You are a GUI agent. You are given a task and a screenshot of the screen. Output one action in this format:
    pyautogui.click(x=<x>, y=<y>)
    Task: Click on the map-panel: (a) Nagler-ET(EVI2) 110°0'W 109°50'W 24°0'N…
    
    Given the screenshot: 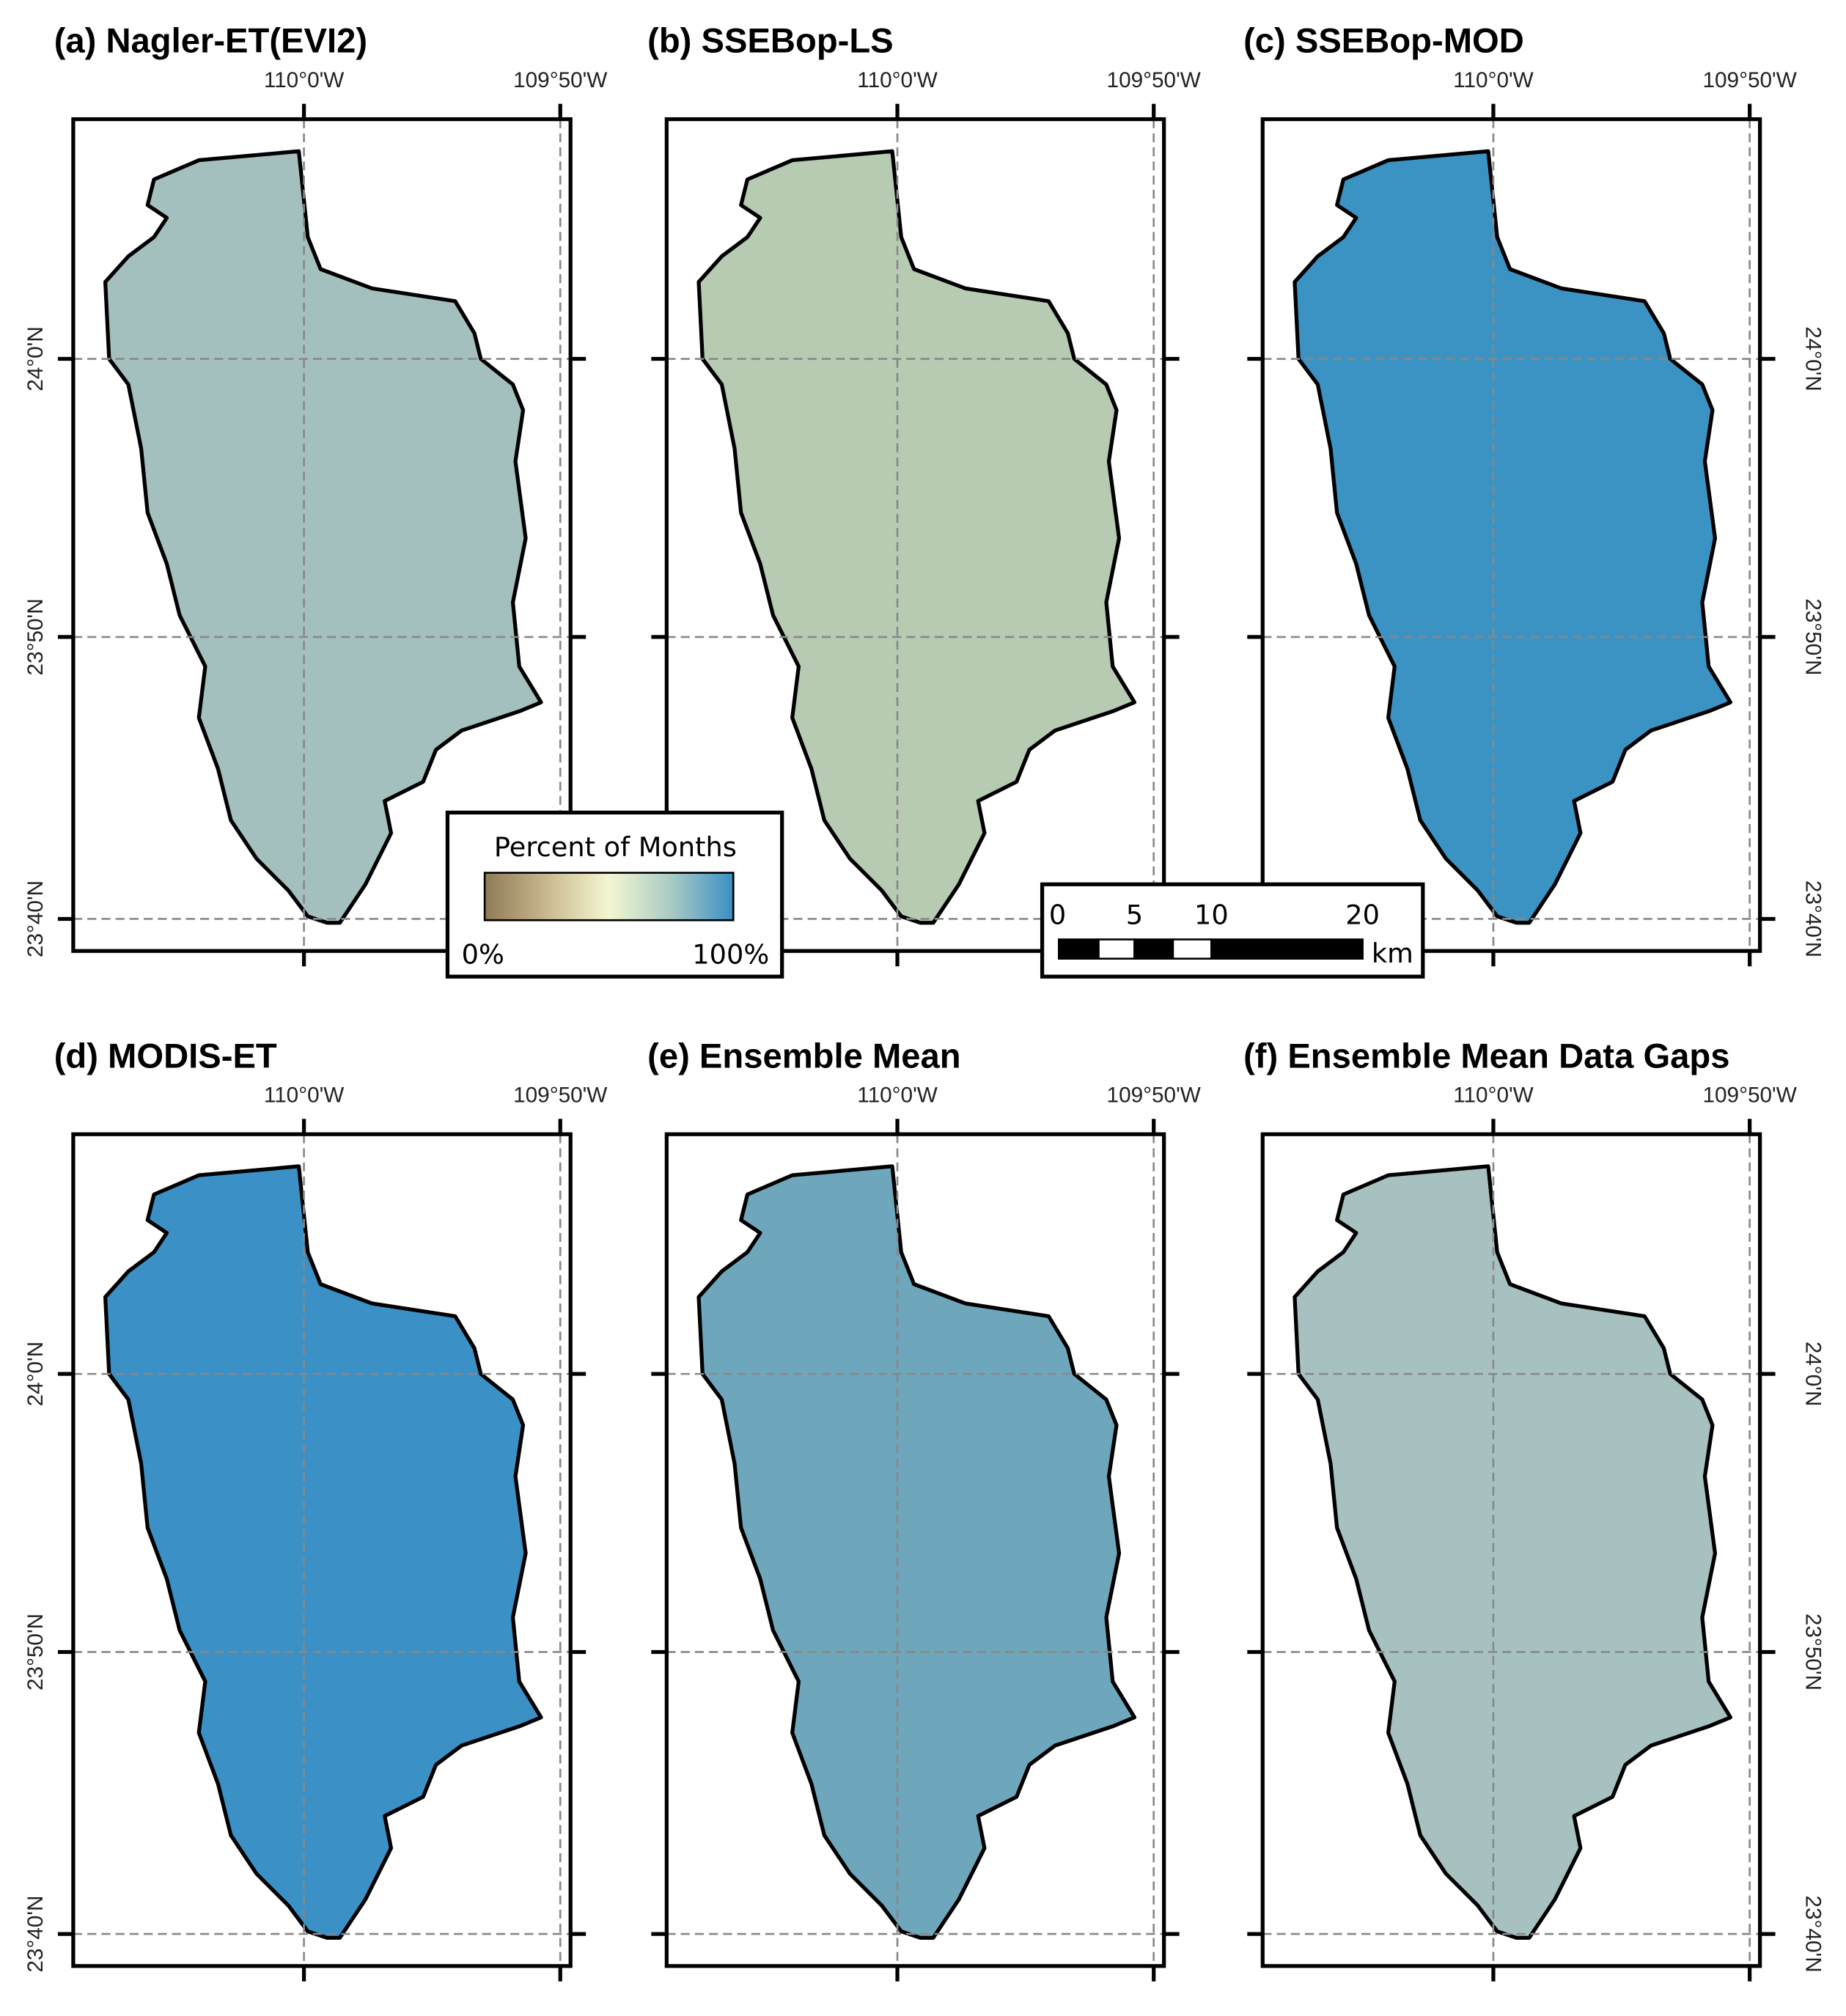 What is the action you would take?
    pyautogui.click(x=315, y=494)
    